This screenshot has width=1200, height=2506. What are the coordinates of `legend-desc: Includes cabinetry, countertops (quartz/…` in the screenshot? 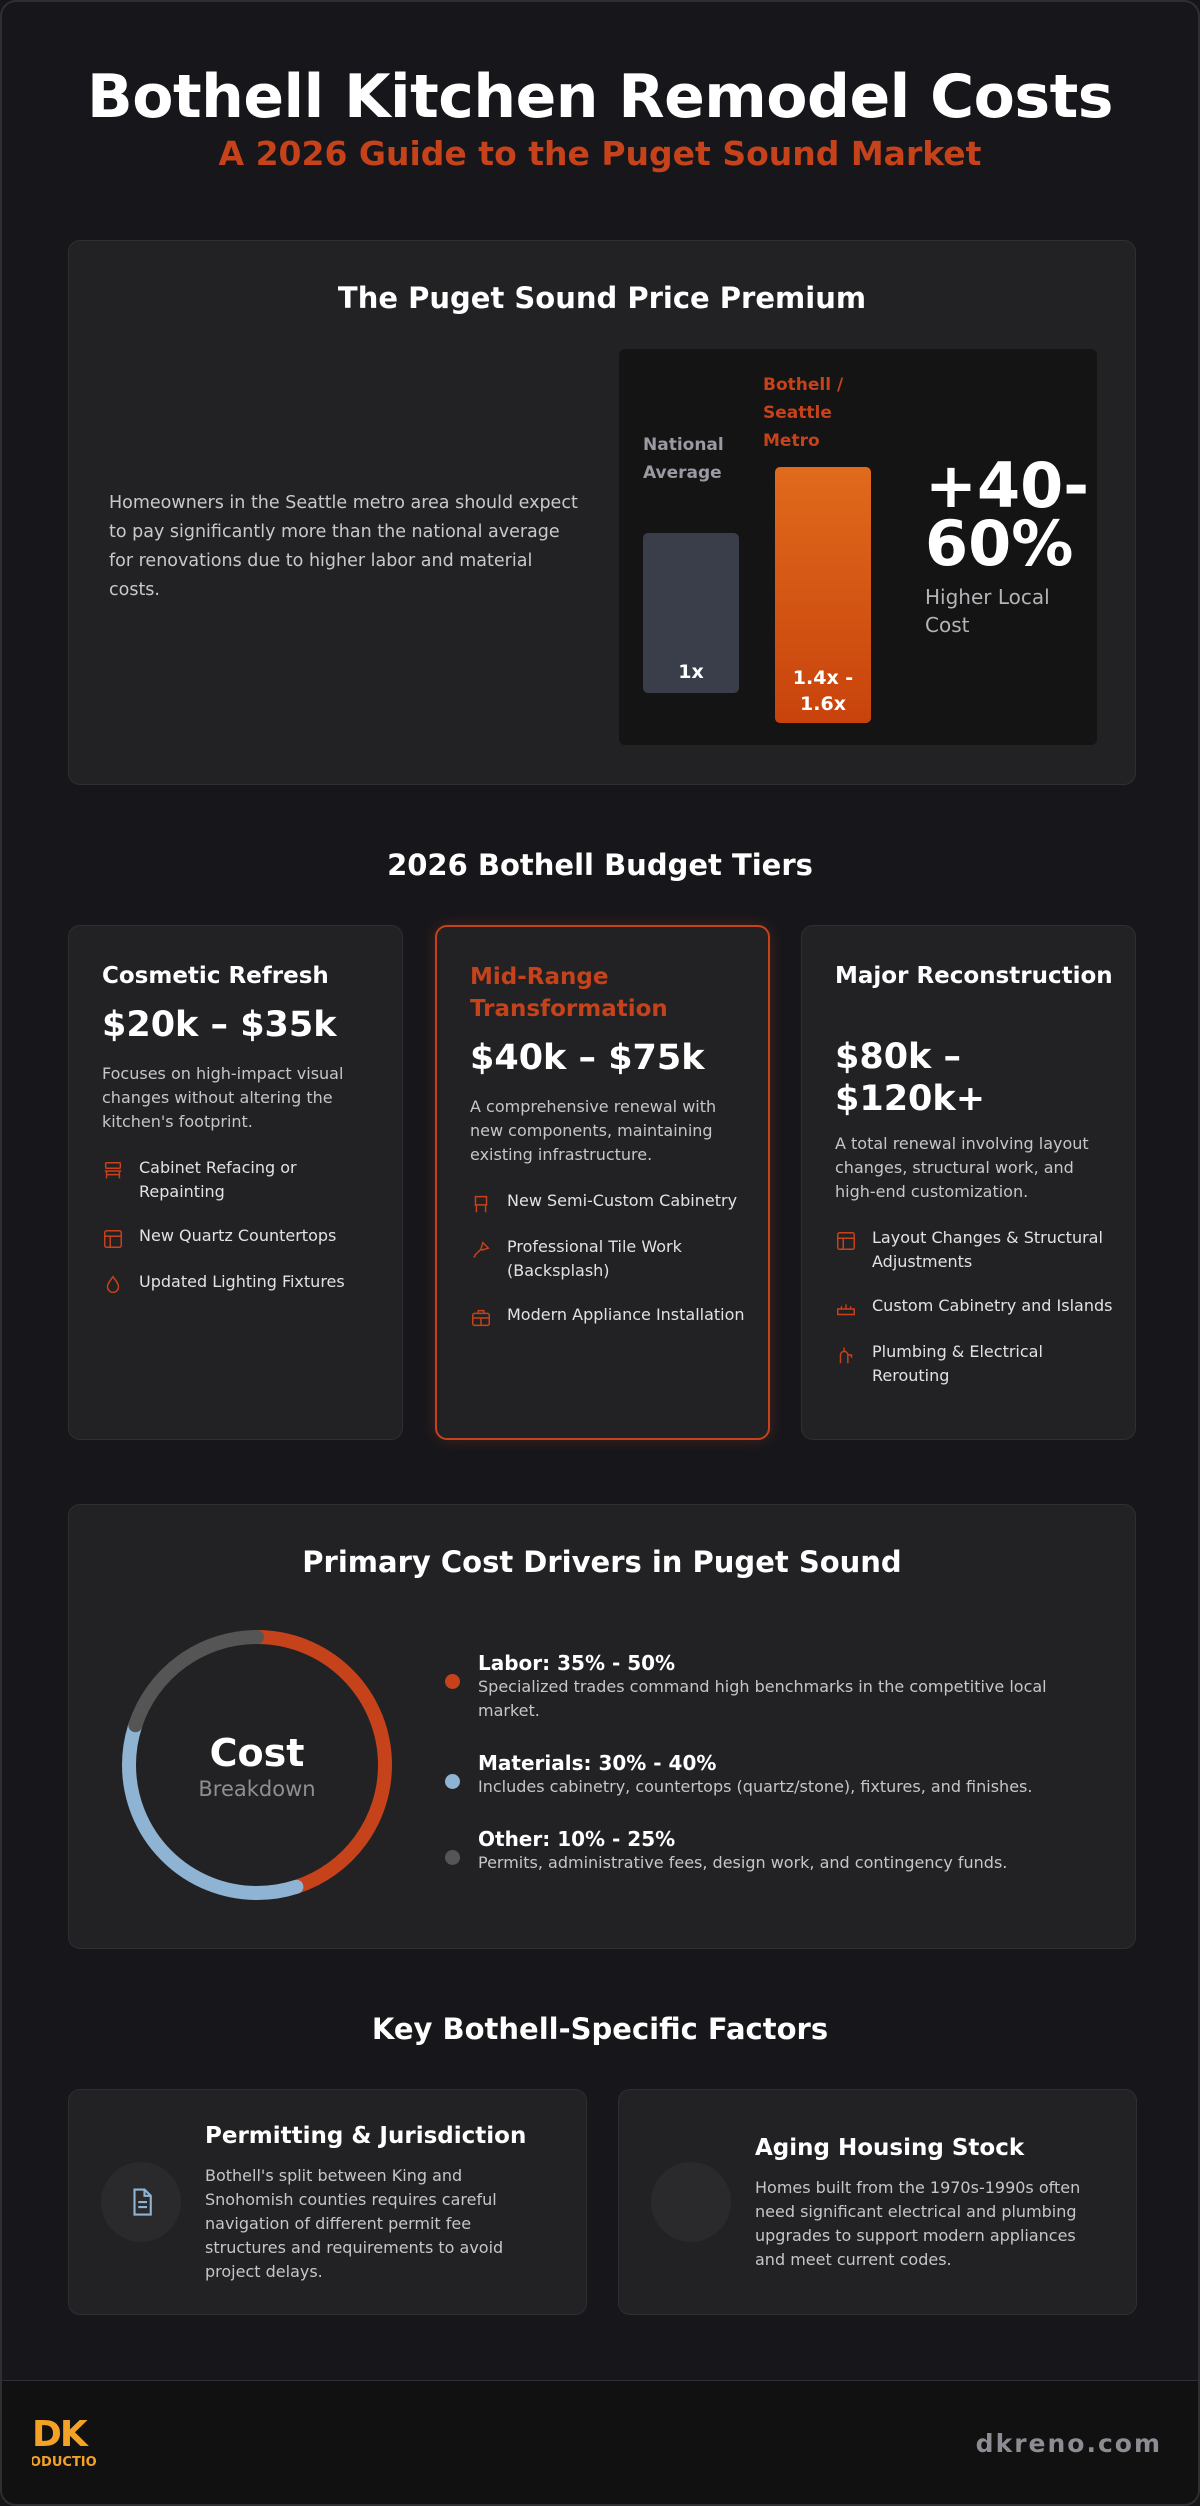 It's located at (755, 1786).